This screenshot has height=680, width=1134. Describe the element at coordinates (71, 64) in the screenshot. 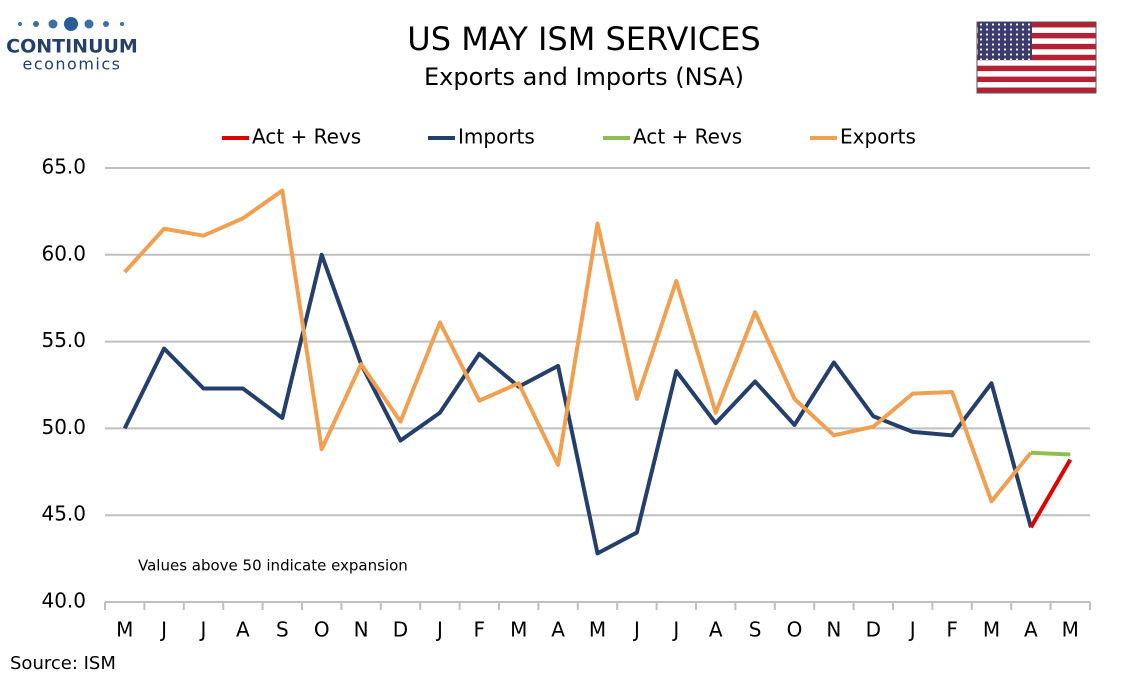

I see `logo-tagline: economics` at that location.